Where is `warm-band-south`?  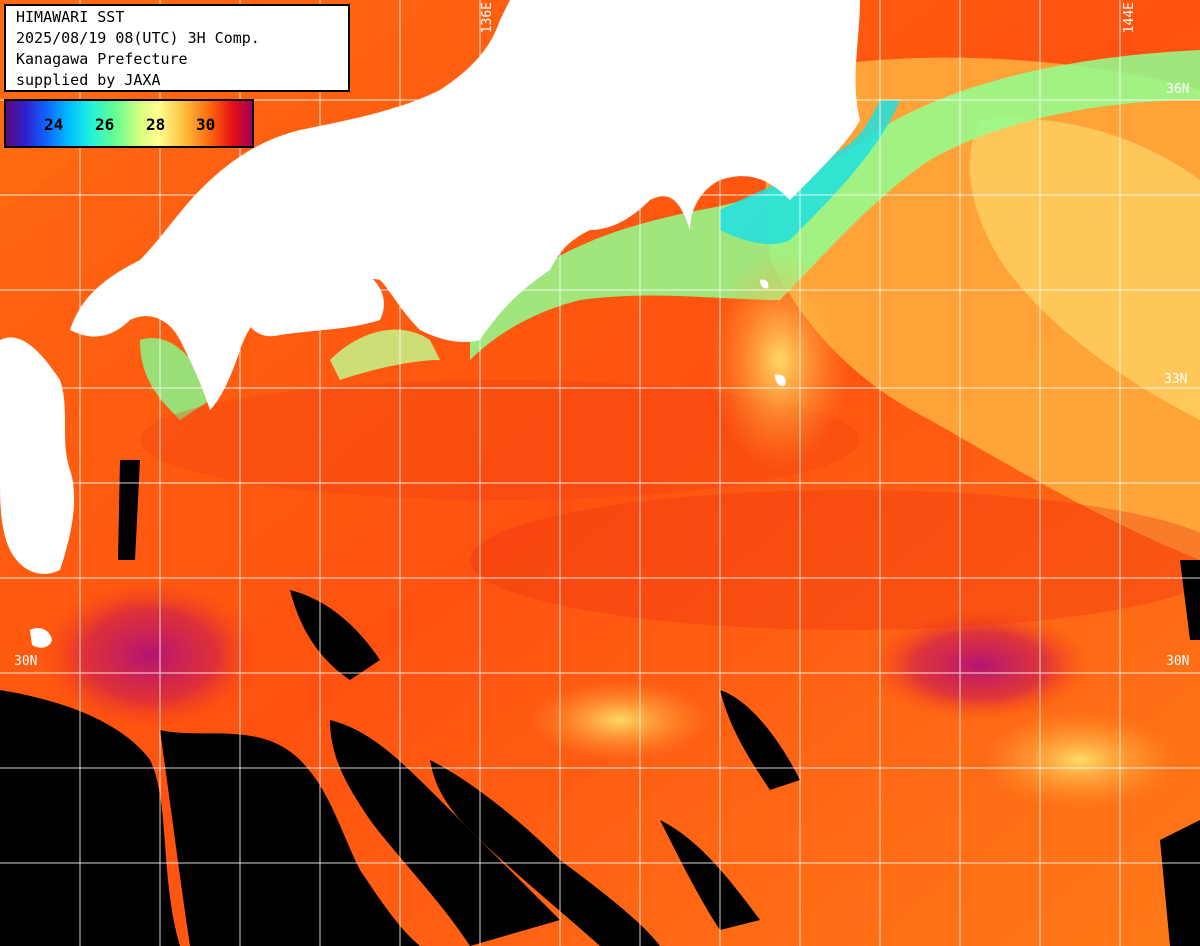
warm-band-south is located at coordinates (835, 560).